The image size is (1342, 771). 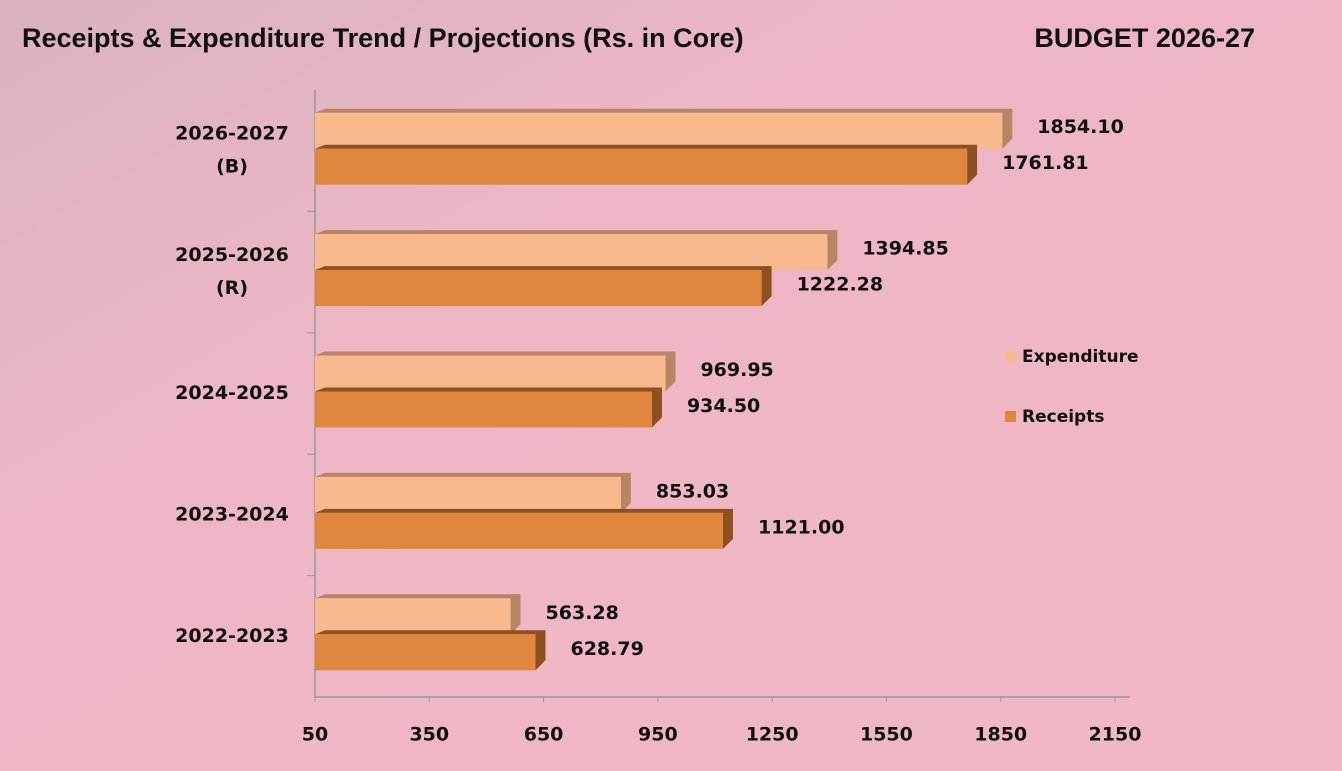 I want to click on y-tick-label: 2025-2026, so click(x=232, y=255).